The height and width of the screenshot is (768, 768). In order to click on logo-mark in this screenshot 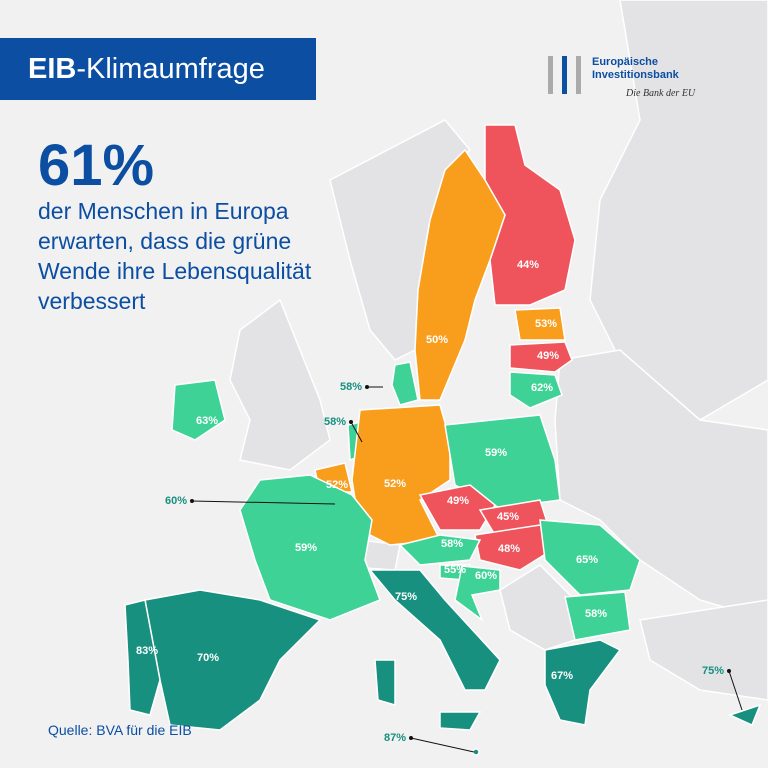, I will do `click(564, 75)`.